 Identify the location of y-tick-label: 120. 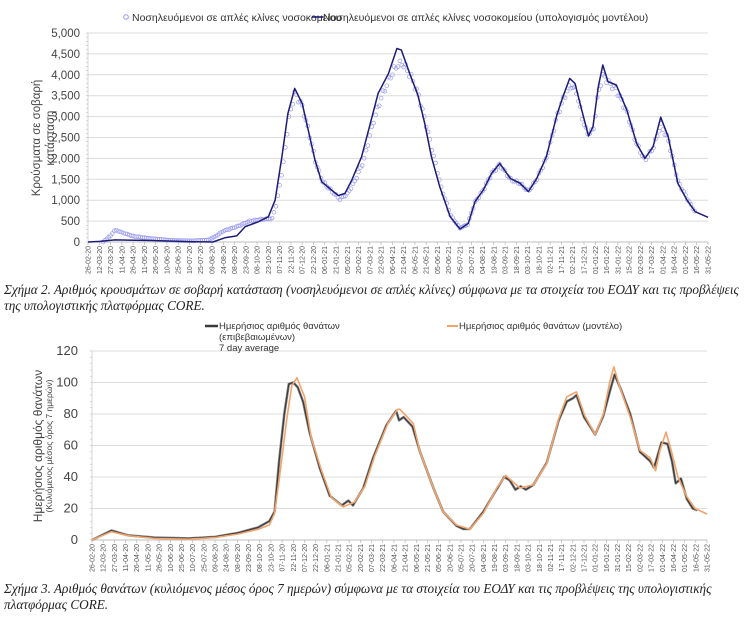
(67, 350).